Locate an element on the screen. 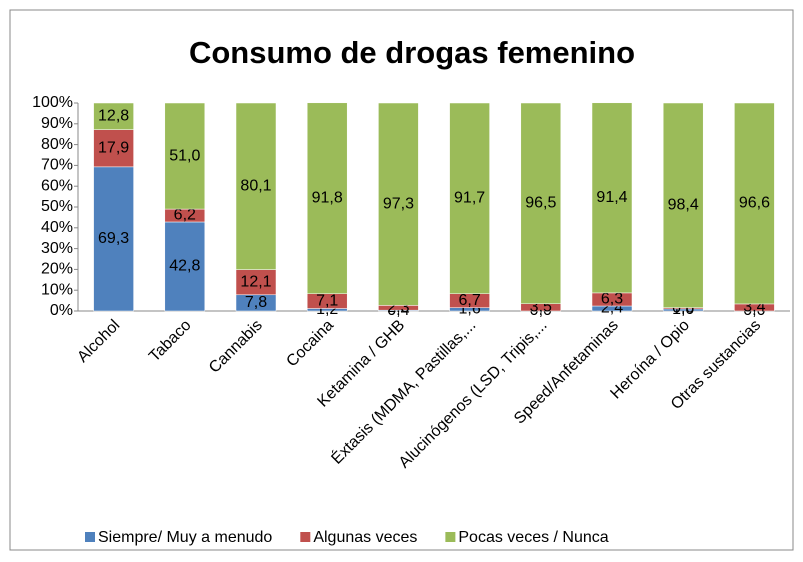  value-label: 98,4 is located at coordinates (683, 205).